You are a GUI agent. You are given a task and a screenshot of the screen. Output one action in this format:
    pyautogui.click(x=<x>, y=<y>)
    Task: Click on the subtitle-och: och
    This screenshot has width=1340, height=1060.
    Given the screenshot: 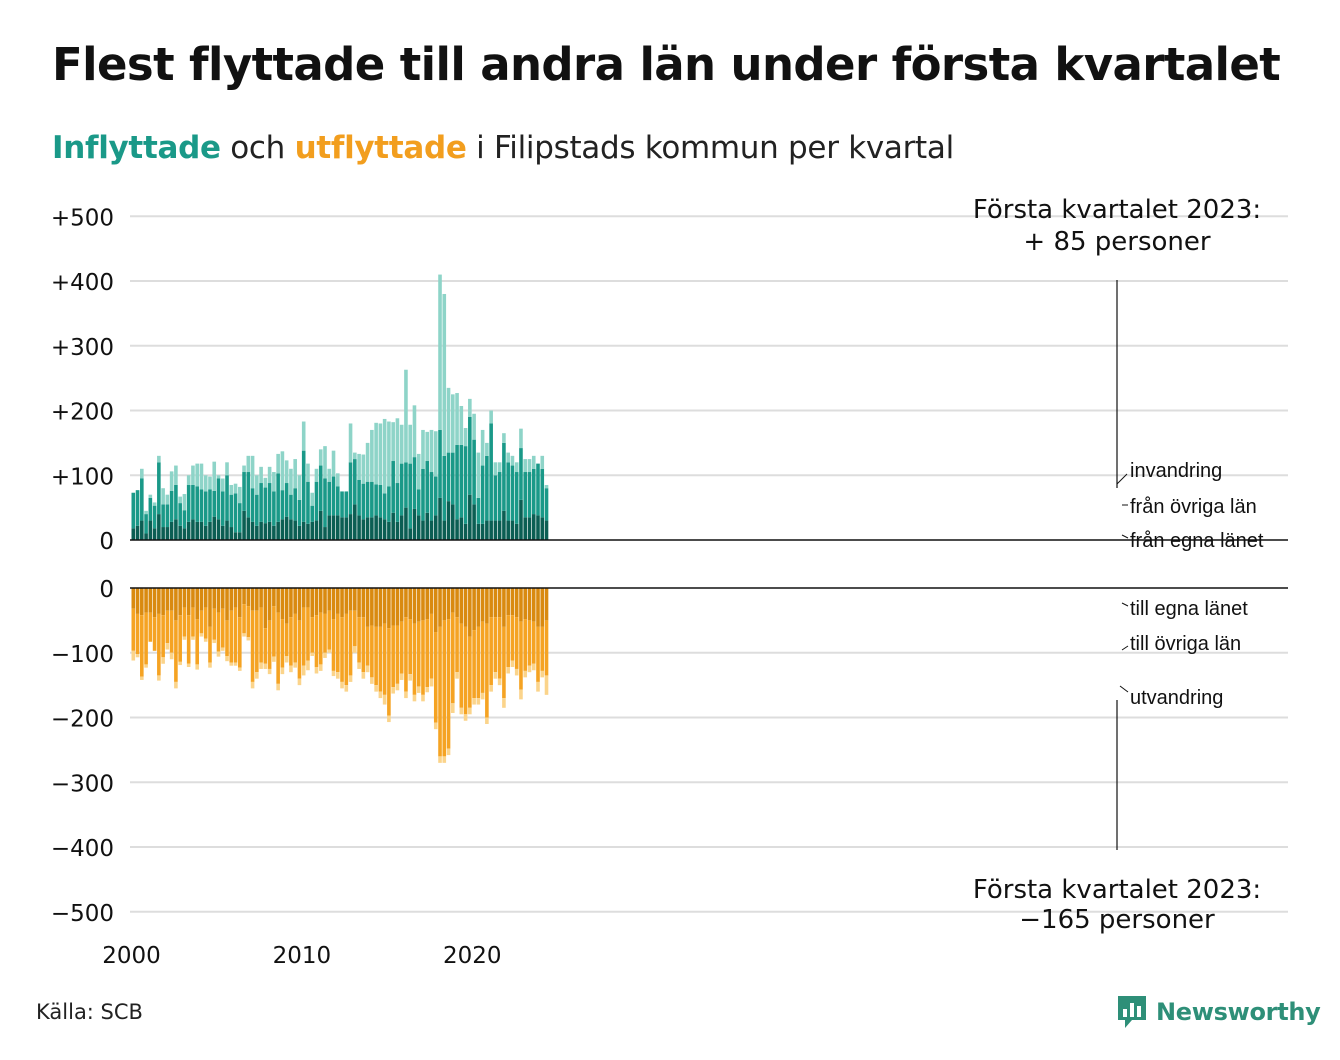 What is the action you would take?
    pyautogui.click(x=258, y=148)
    